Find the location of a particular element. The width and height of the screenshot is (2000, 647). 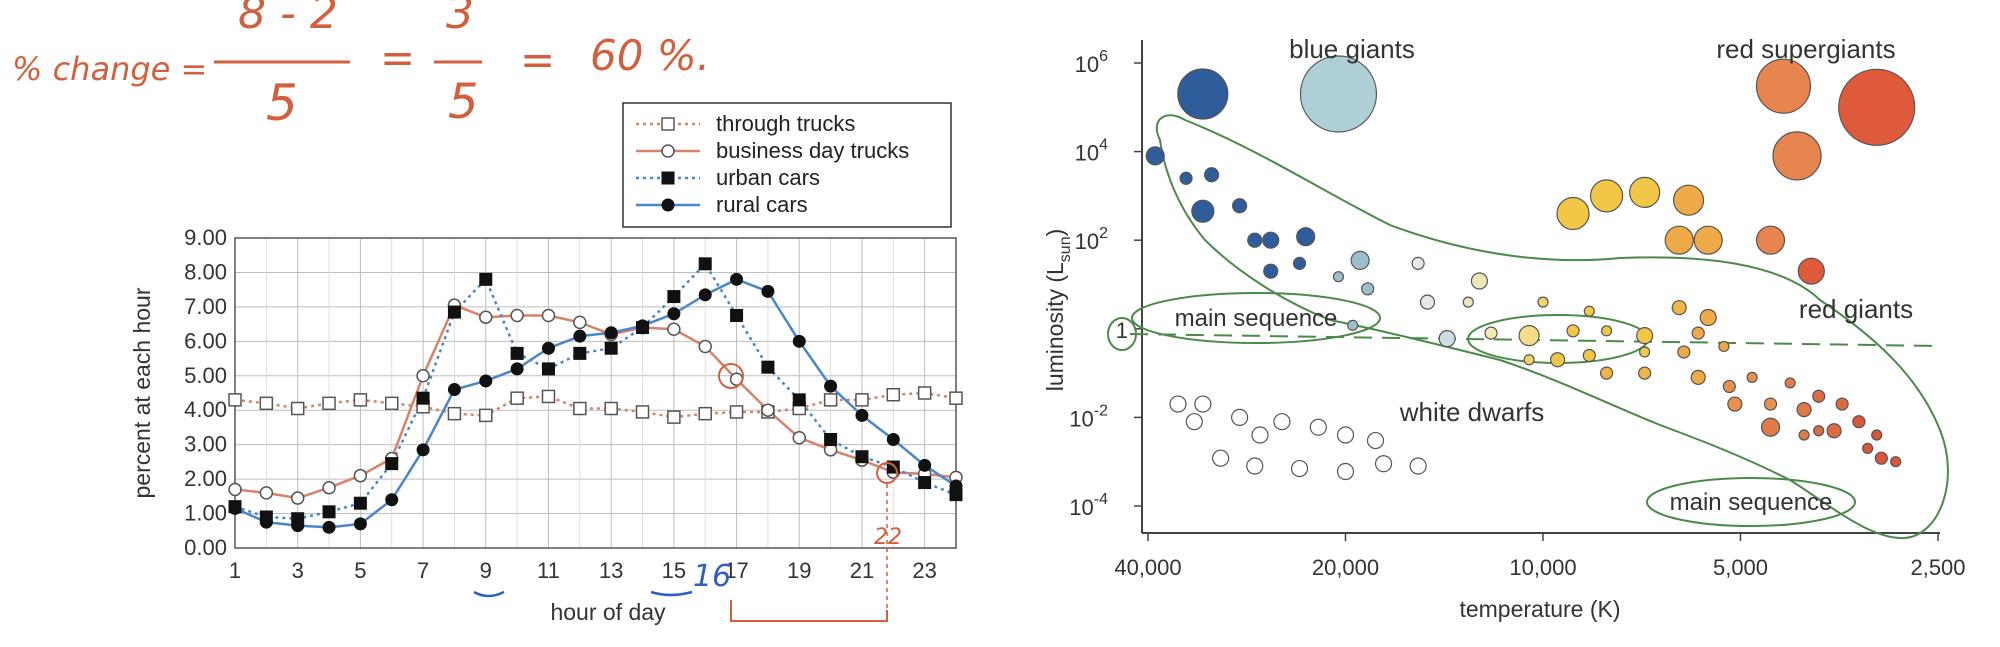

traffic-x-tick-label: 13 is located at coordinates (611, 570).